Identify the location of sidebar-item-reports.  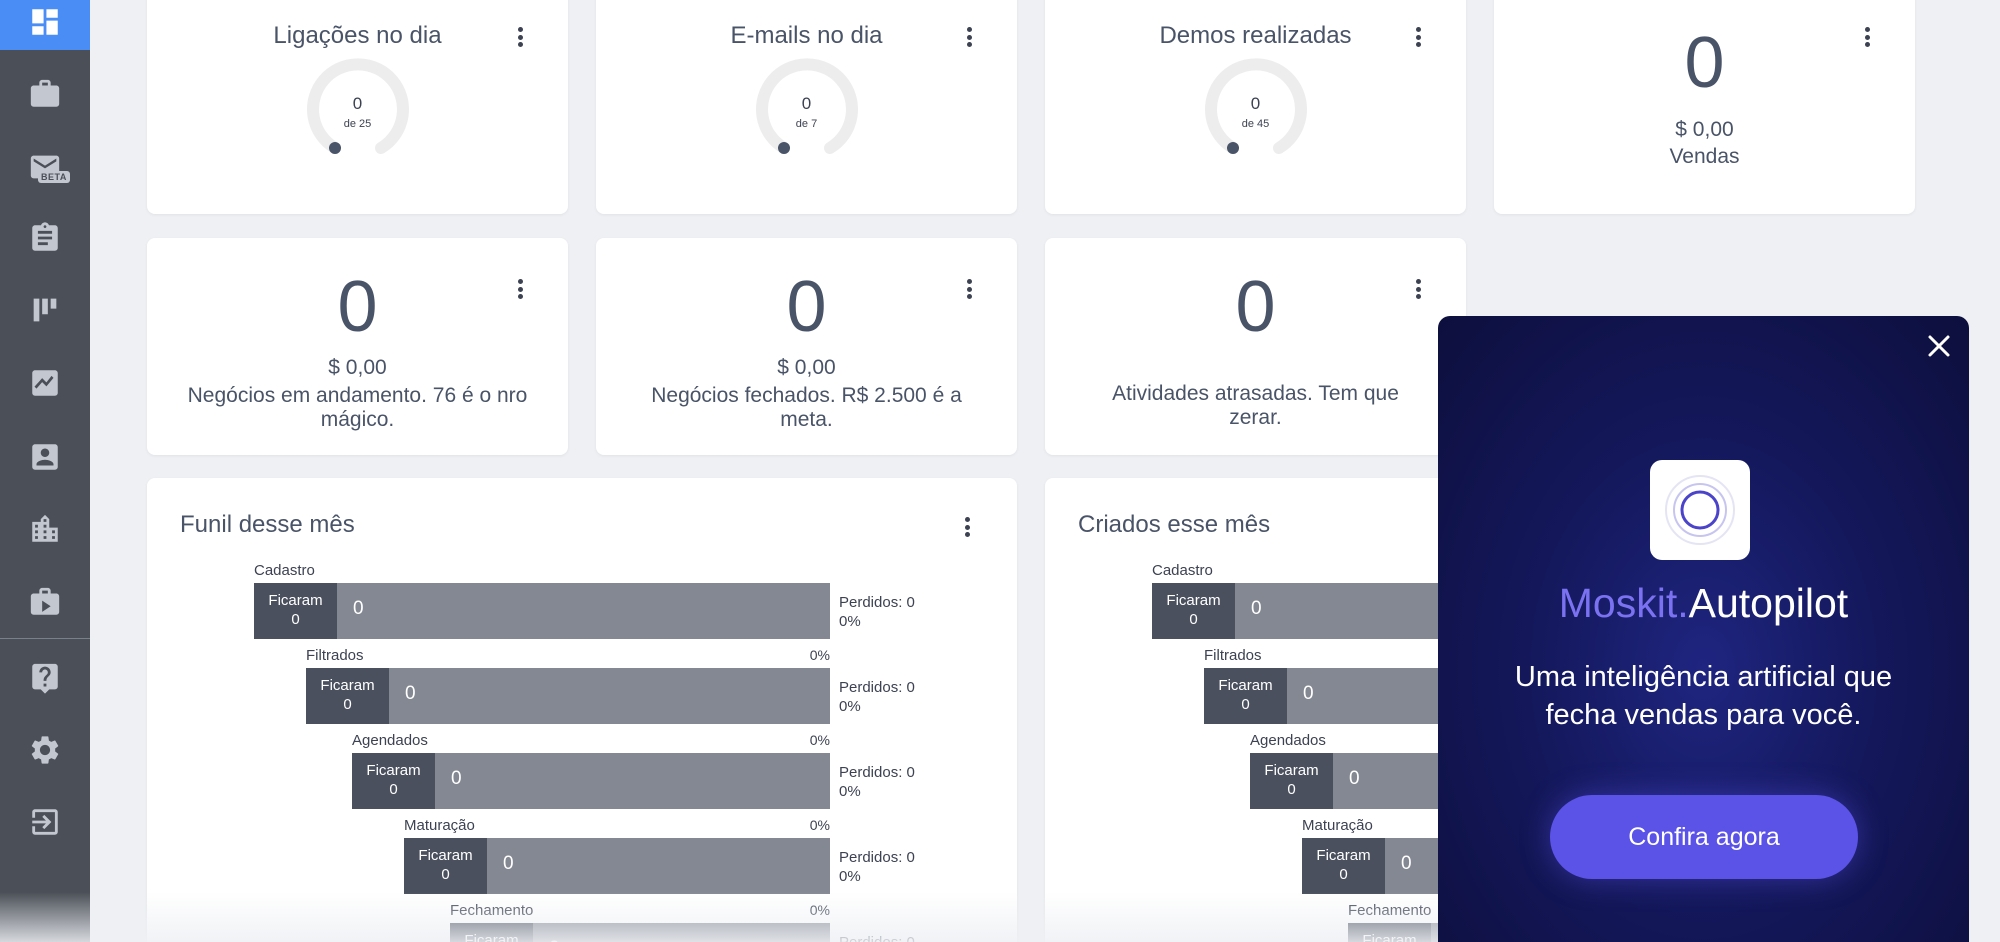
(45, 383).